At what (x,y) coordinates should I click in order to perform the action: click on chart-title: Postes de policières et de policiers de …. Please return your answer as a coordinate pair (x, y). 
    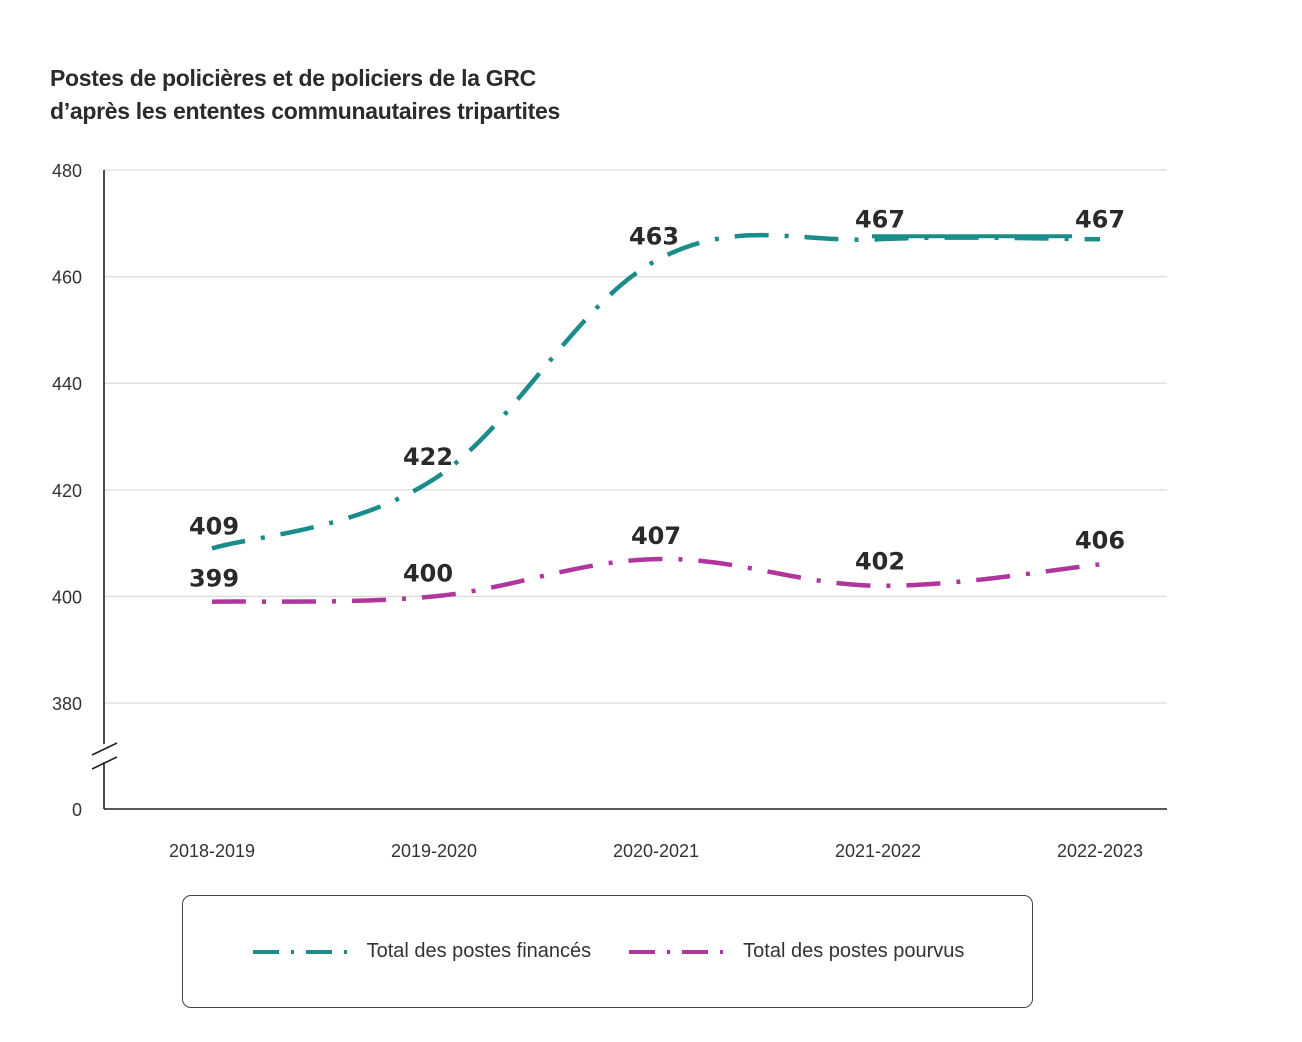
    Looking at the image, I should click on (400, 95).